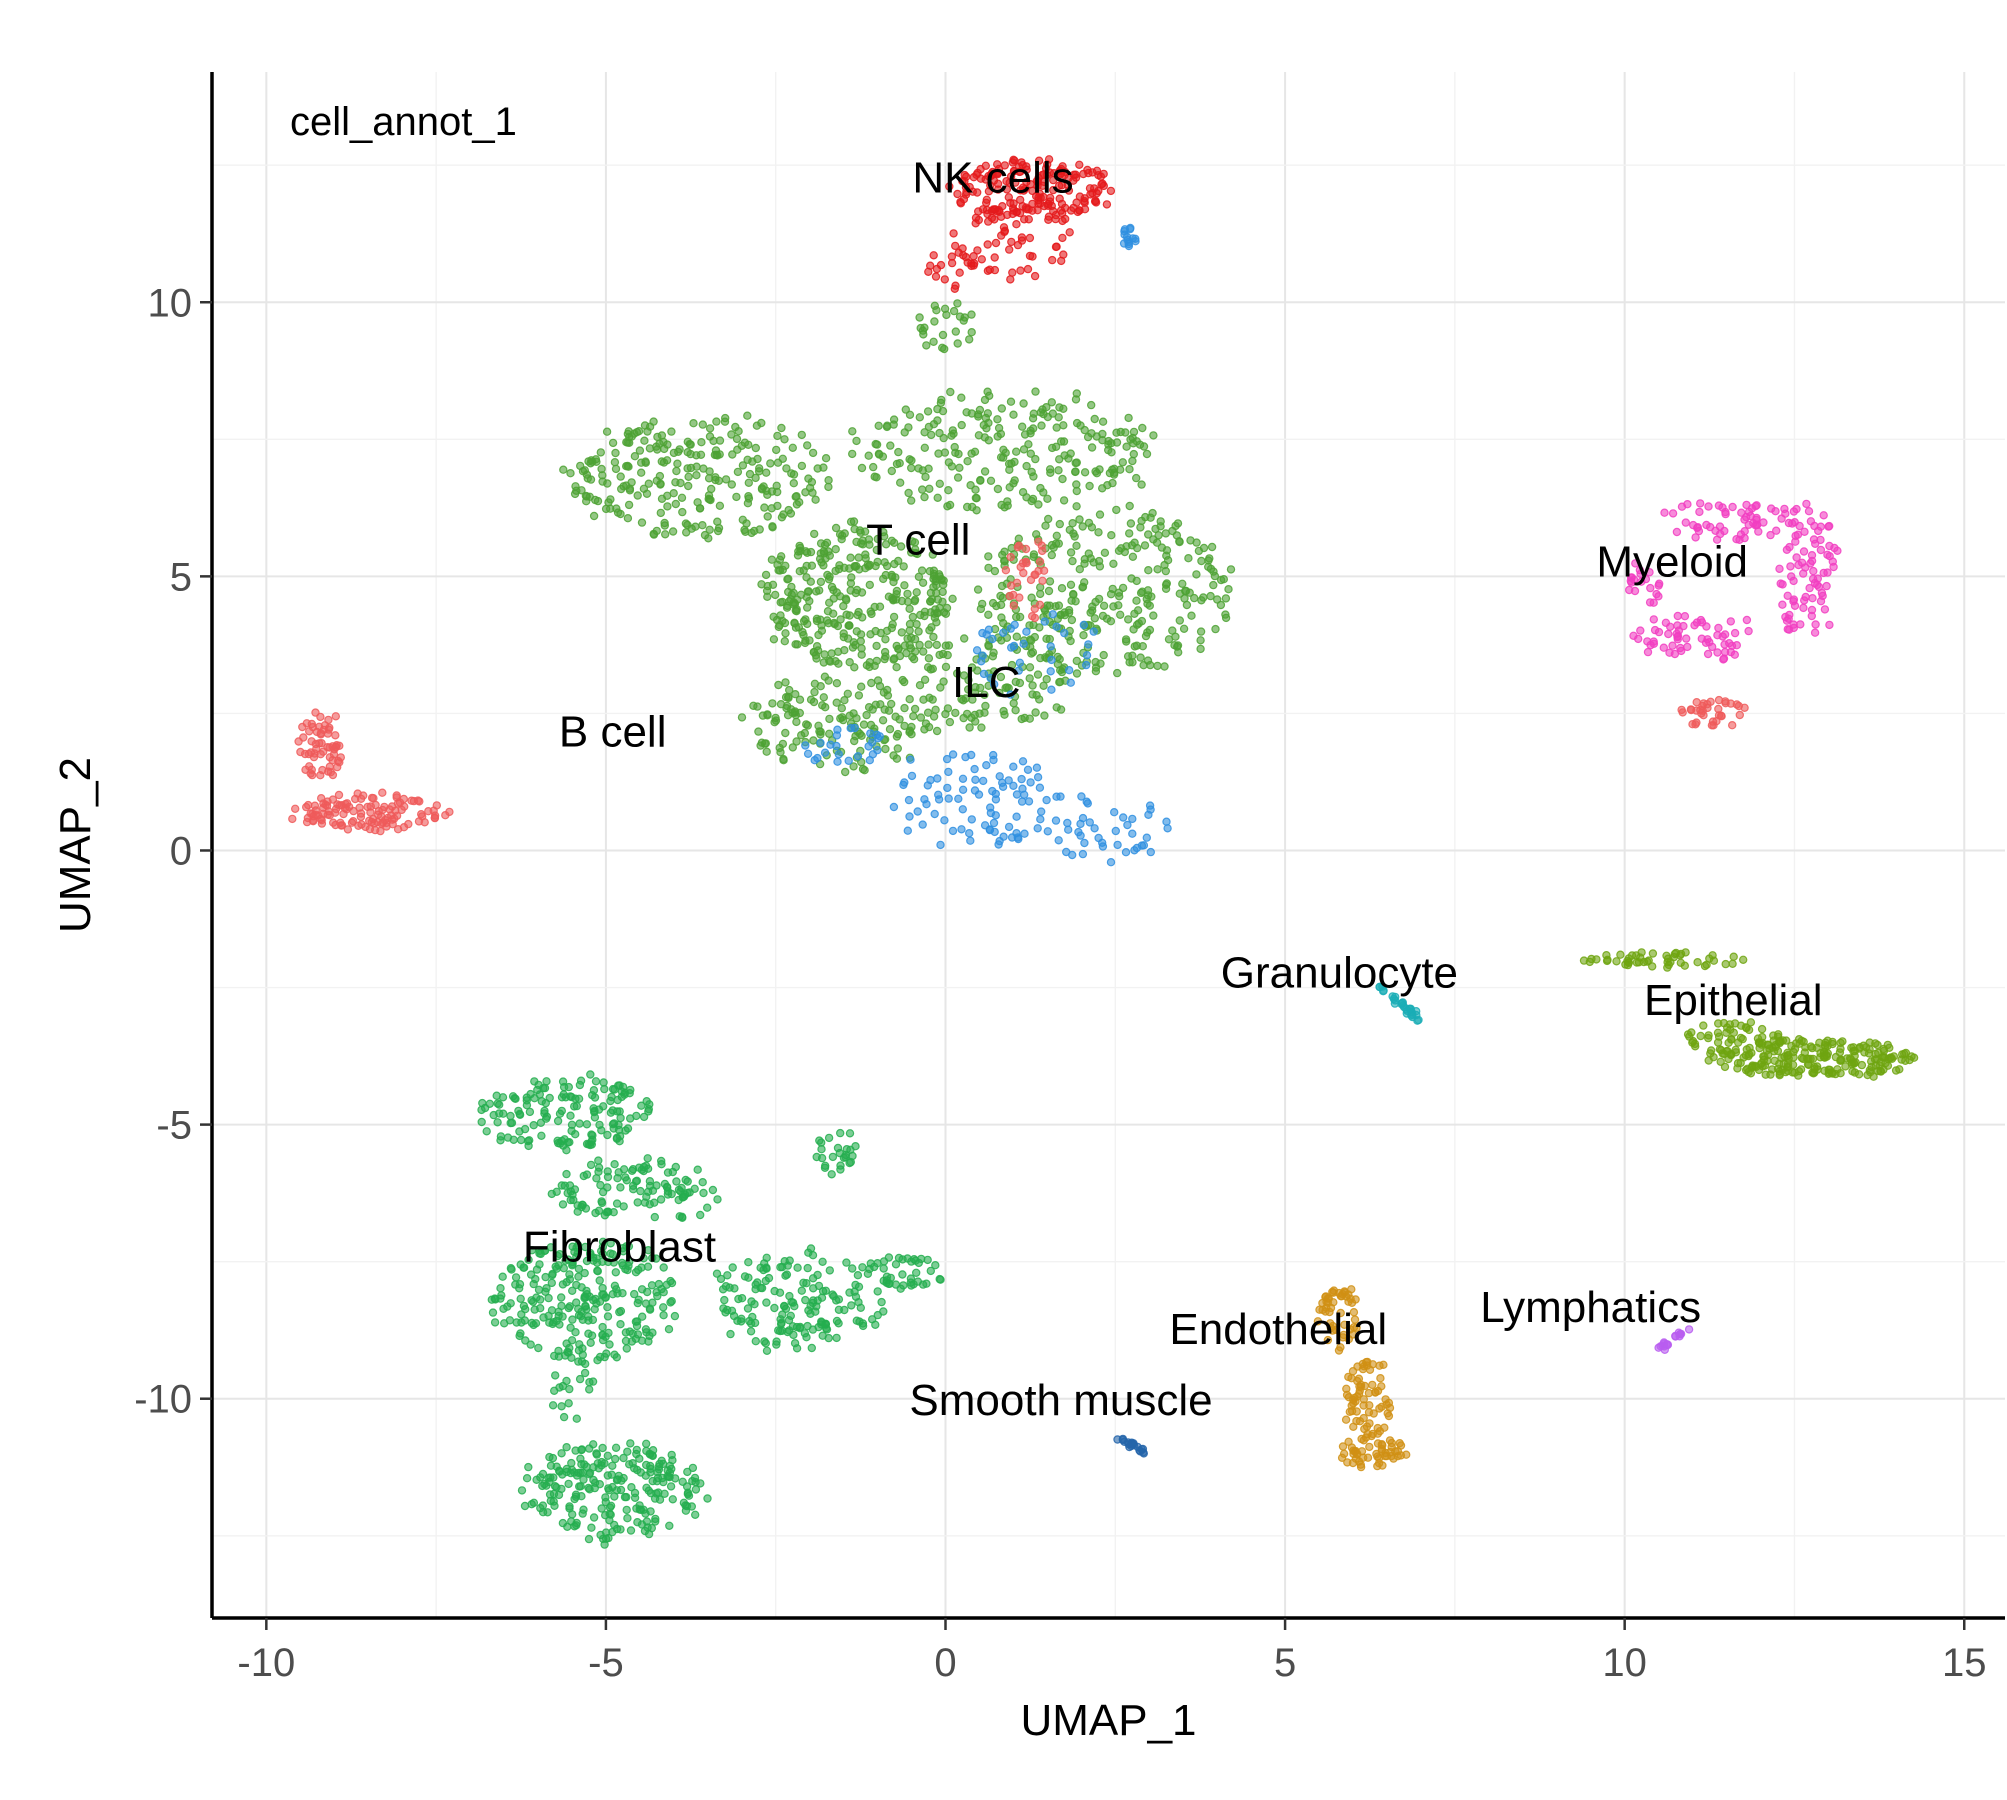 The width and height of the screenshot is (2007, 1800). What do you see at coordinates (1018, 686) in the screenshot?
I see `series-b-cell` at bounding box center [1018, 686].